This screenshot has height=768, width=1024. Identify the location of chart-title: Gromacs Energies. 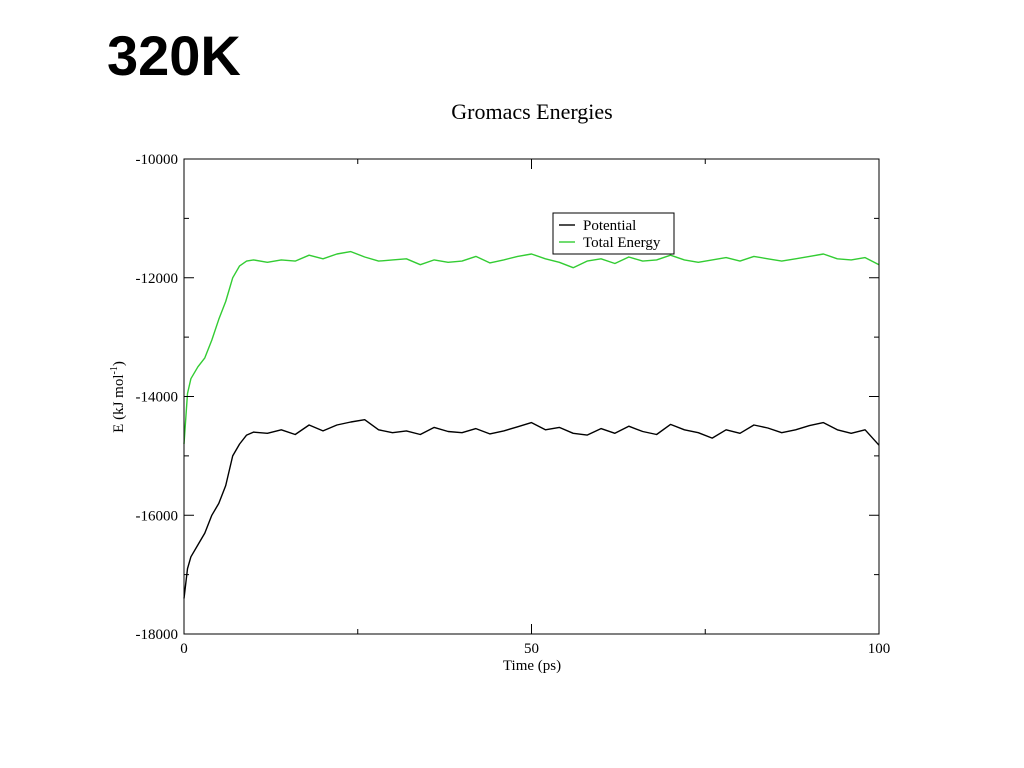
(532, 111).